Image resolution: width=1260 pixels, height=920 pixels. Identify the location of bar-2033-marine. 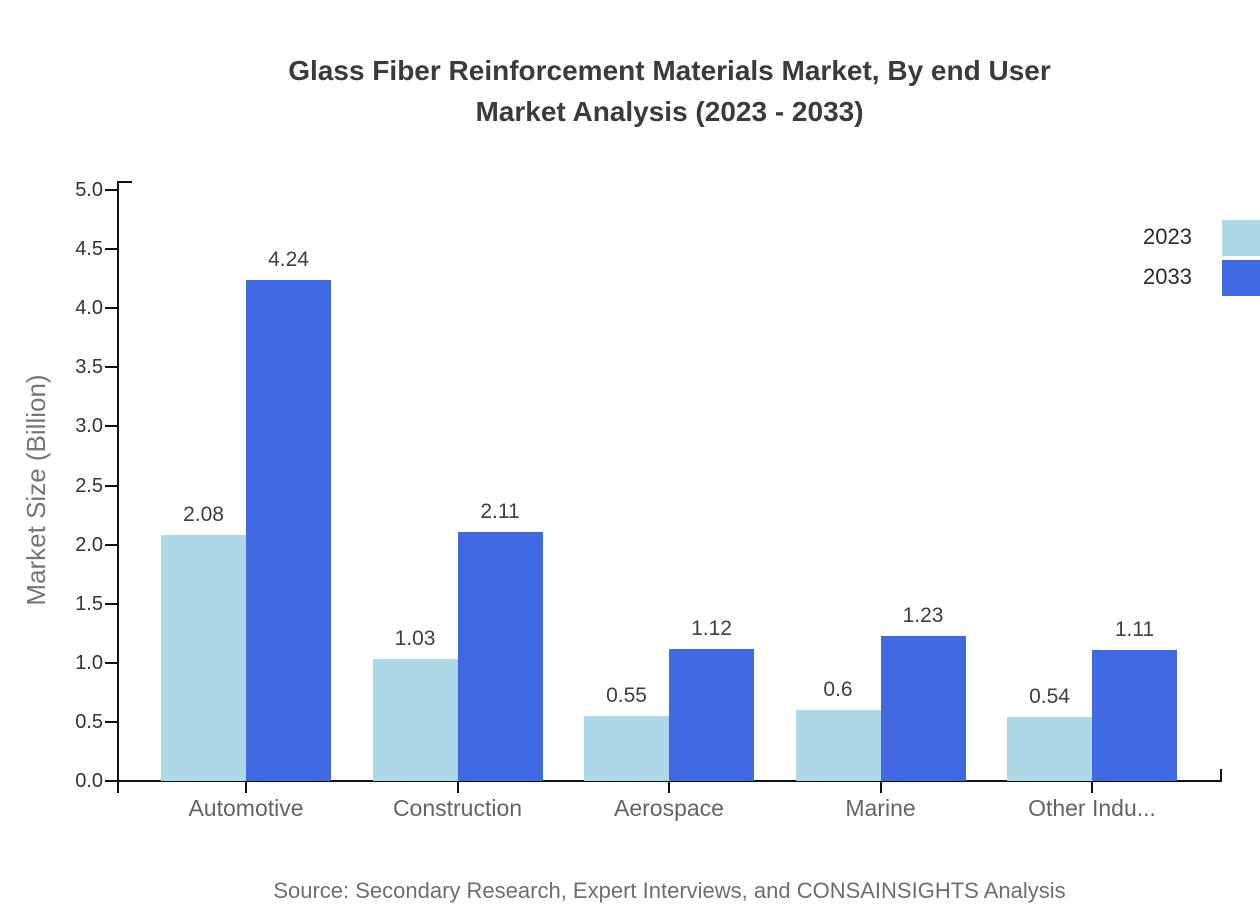
(923, 708).